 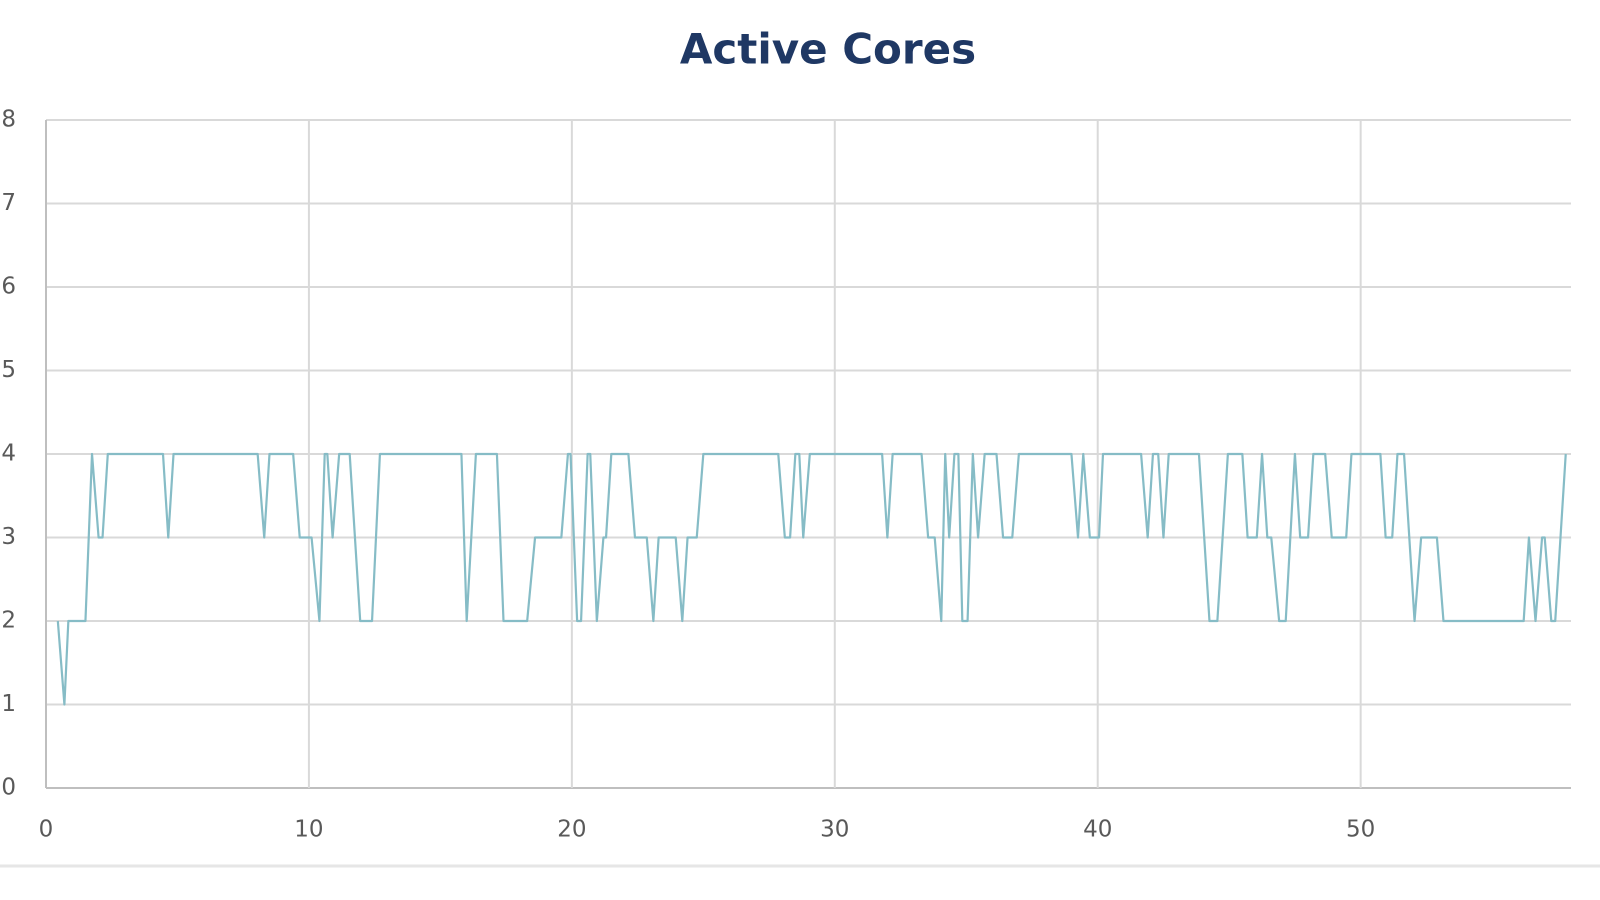 What do you see at coordinates (8, 704) in the screenshot?
I see `y-tick-label: 1` at bounding box center [8, 704].